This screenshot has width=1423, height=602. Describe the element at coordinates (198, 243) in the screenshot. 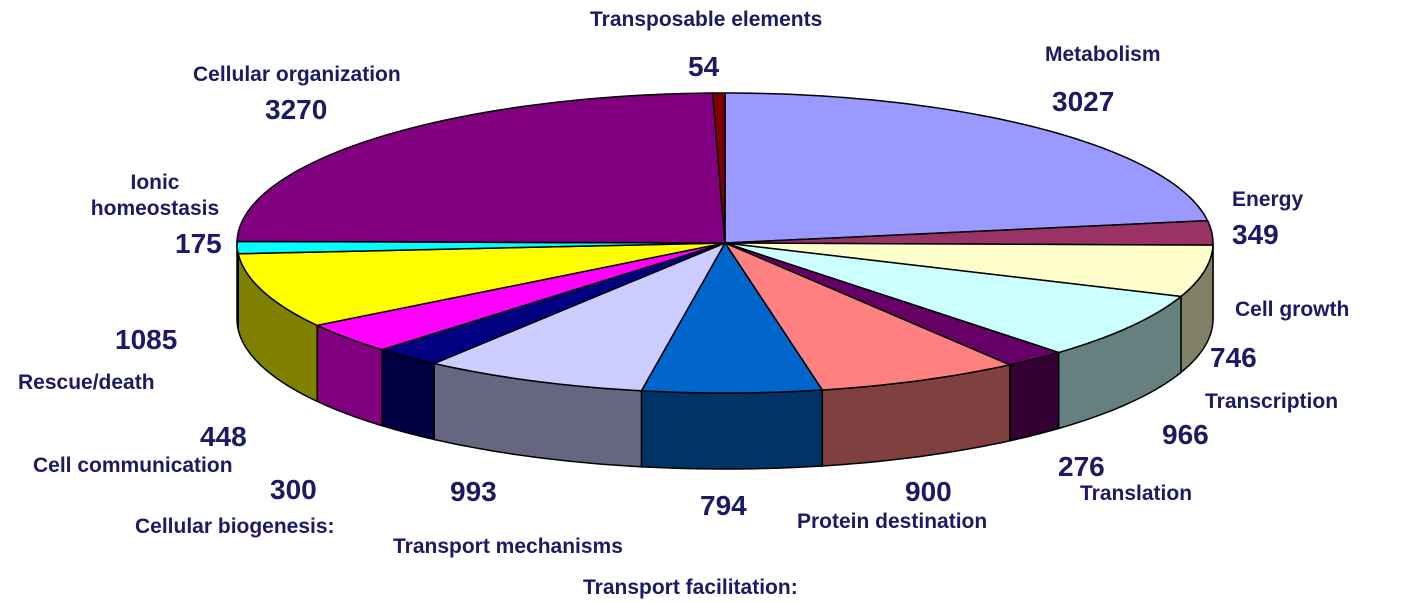

I see `value-label: 175` at that location.